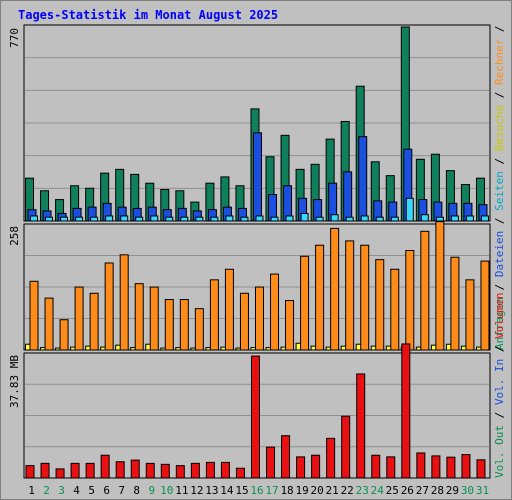 This screenshot has width=512, height=500. What do you see at coordinates (499, 451) in the screenshot?
I see `legend-entry: Vol. Out` at bounding box center [499, 451].